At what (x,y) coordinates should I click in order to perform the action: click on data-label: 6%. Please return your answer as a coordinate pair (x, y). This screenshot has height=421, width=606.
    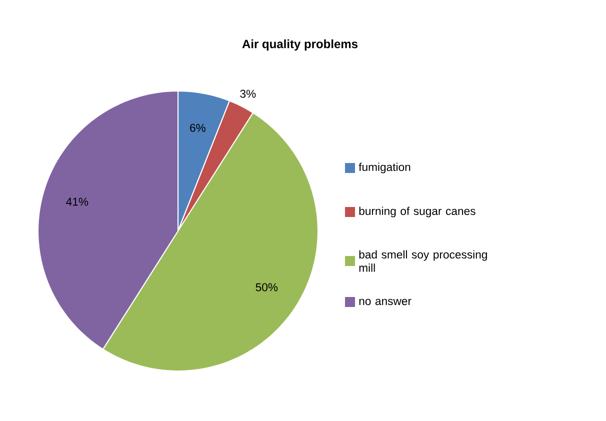
    Looking at the image, I should click on (198, 128).